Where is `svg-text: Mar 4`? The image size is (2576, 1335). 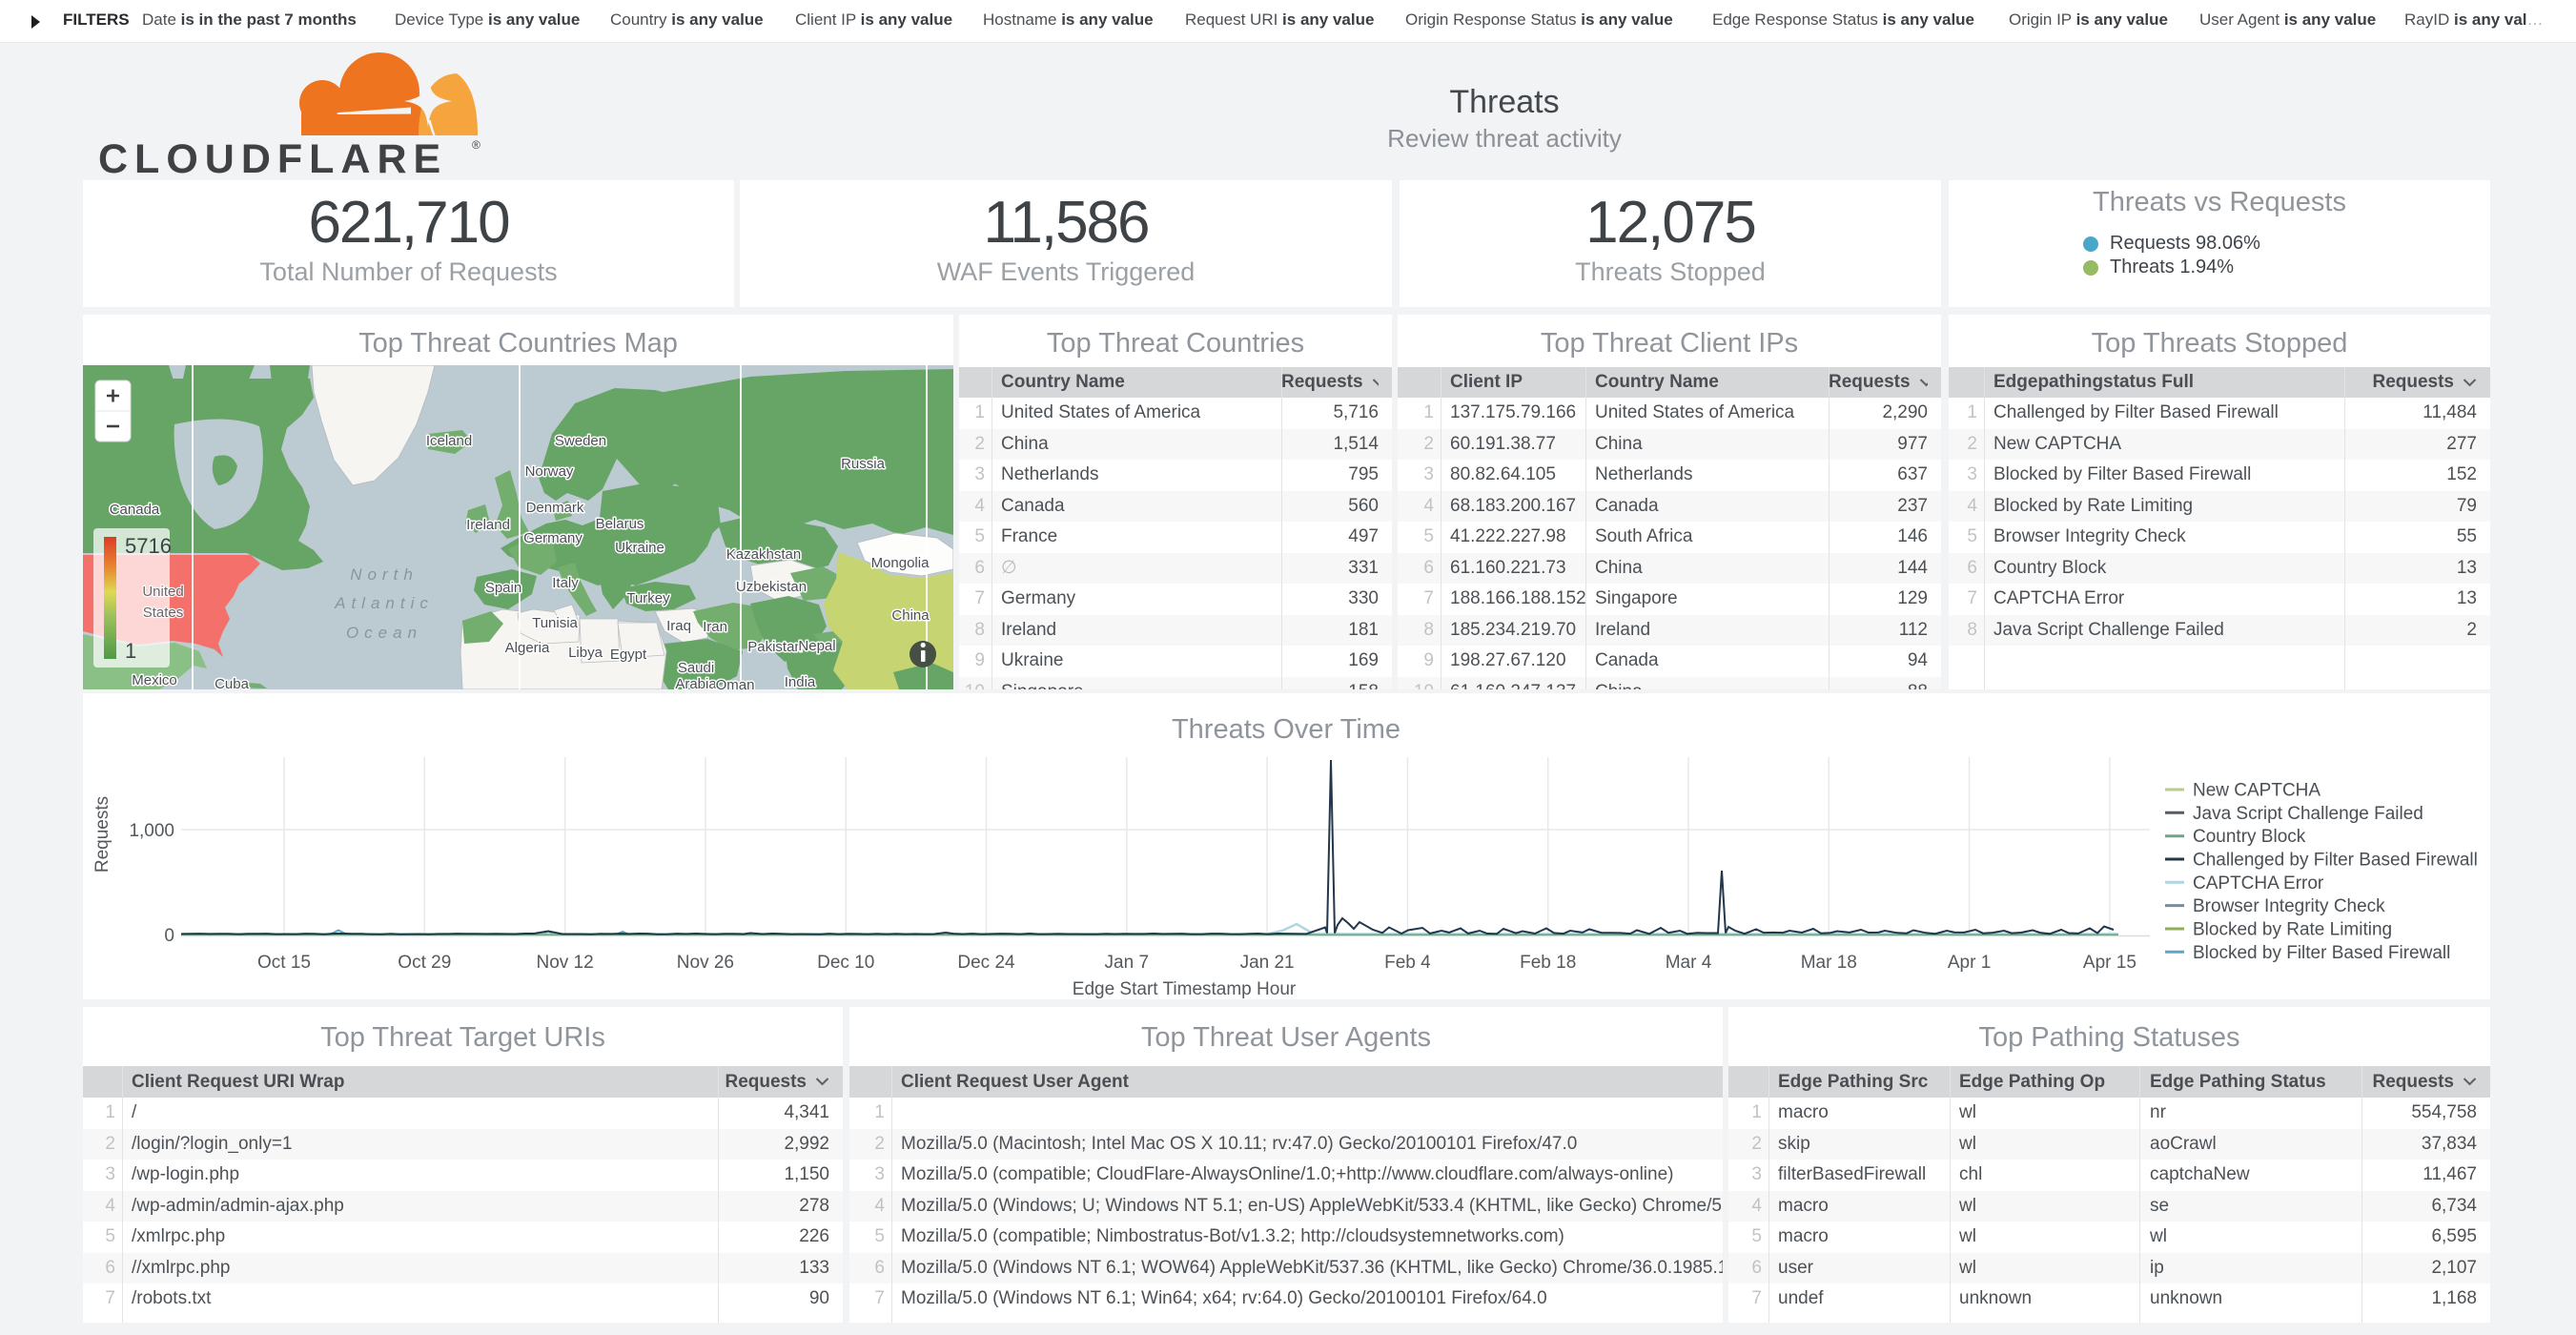
svg-text: Mar 4 is located at coordinates (1689, 963).